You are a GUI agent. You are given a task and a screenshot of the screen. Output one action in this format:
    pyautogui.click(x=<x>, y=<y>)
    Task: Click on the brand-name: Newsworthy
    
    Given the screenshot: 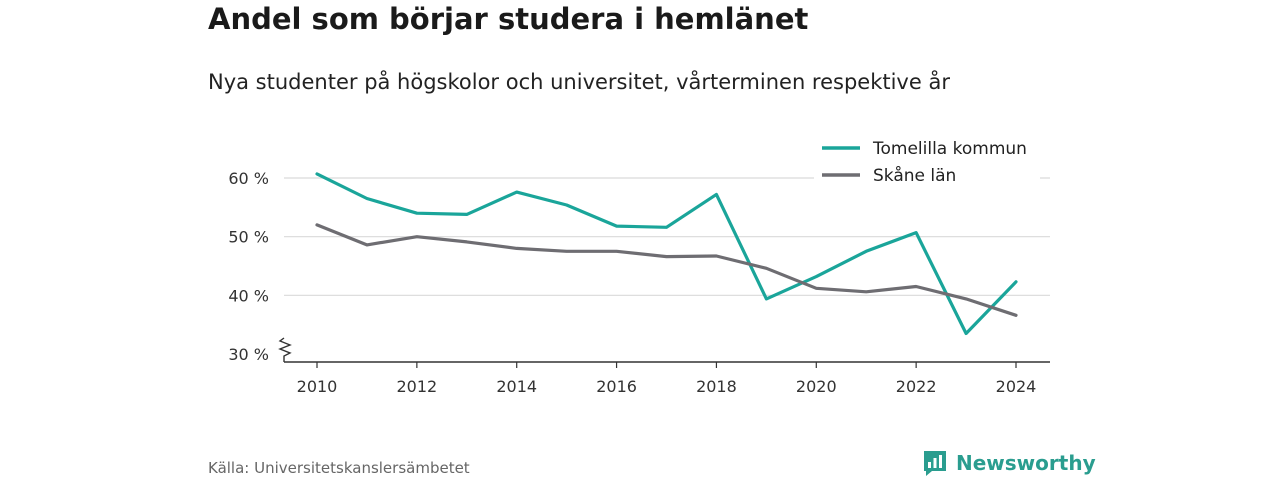 What is the action you would take?
    pyautogui.click(x=1026, y=463)
    